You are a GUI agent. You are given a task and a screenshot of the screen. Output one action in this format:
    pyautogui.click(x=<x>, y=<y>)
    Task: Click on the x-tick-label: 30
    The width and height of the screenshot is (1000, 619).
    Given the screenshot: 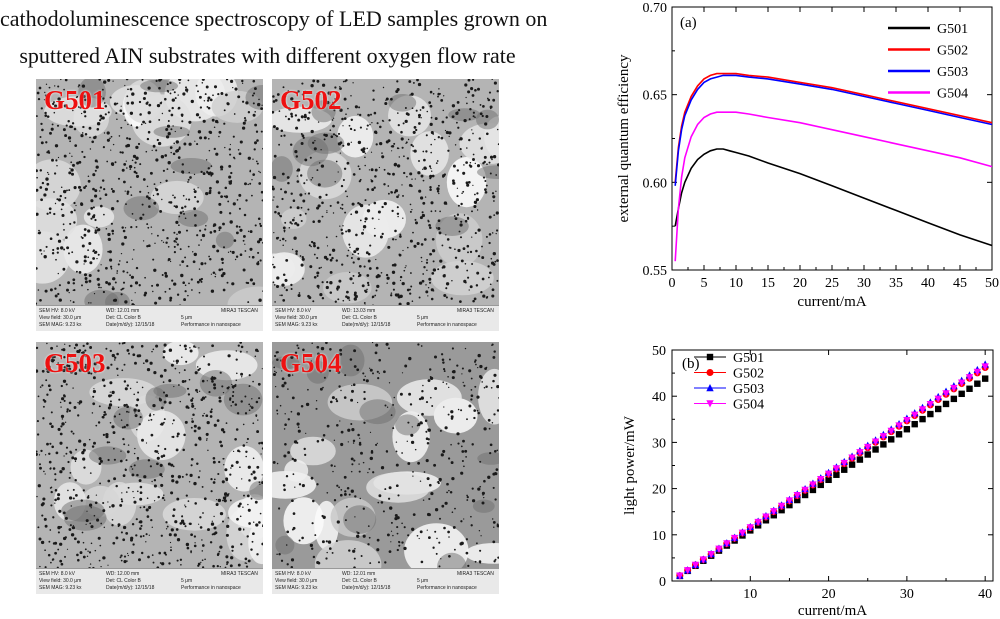 What is the action you would take?
    pyautogui.click(x=864, y=283)
    